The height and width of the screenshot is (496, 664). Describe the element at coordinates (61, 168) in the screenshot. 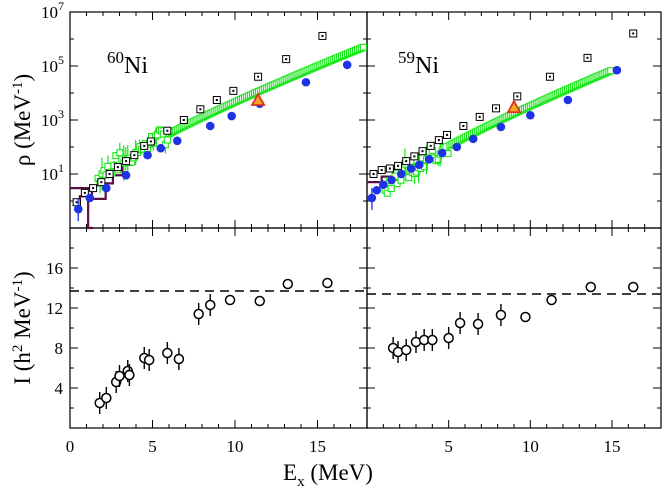

I see `y-density-tick-exp: 1` at that location.